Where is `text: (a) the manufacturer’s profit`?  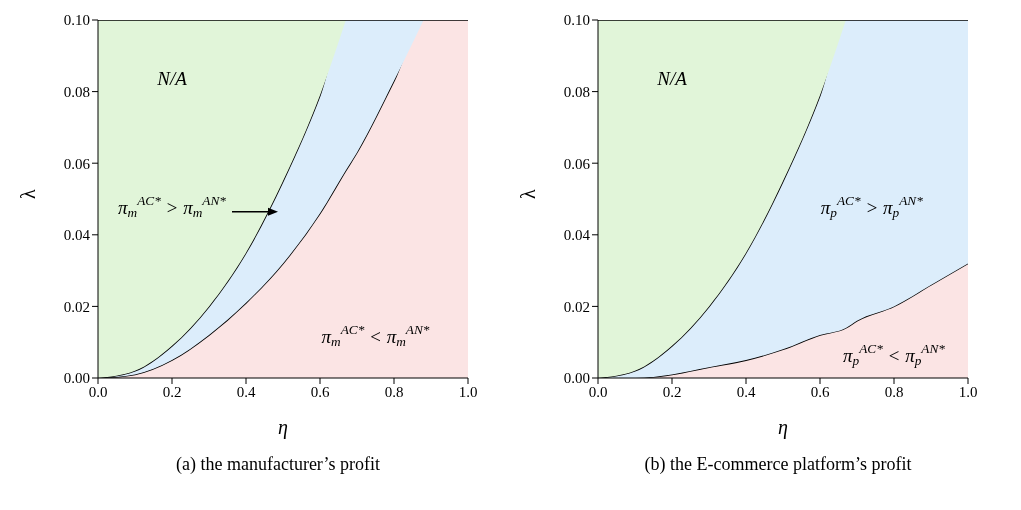
text: (a) the manufacturer’s profit is located at coordinates (278, 464).